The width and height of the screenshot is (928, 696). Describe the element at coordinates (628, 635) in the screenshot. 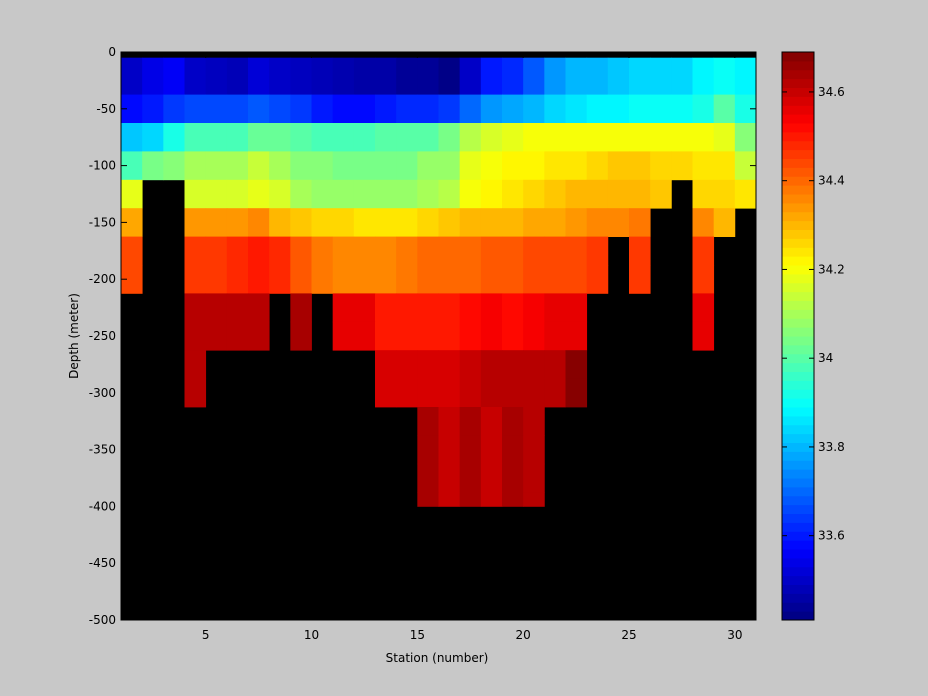

I see `x-tick-label: 25` at that location.